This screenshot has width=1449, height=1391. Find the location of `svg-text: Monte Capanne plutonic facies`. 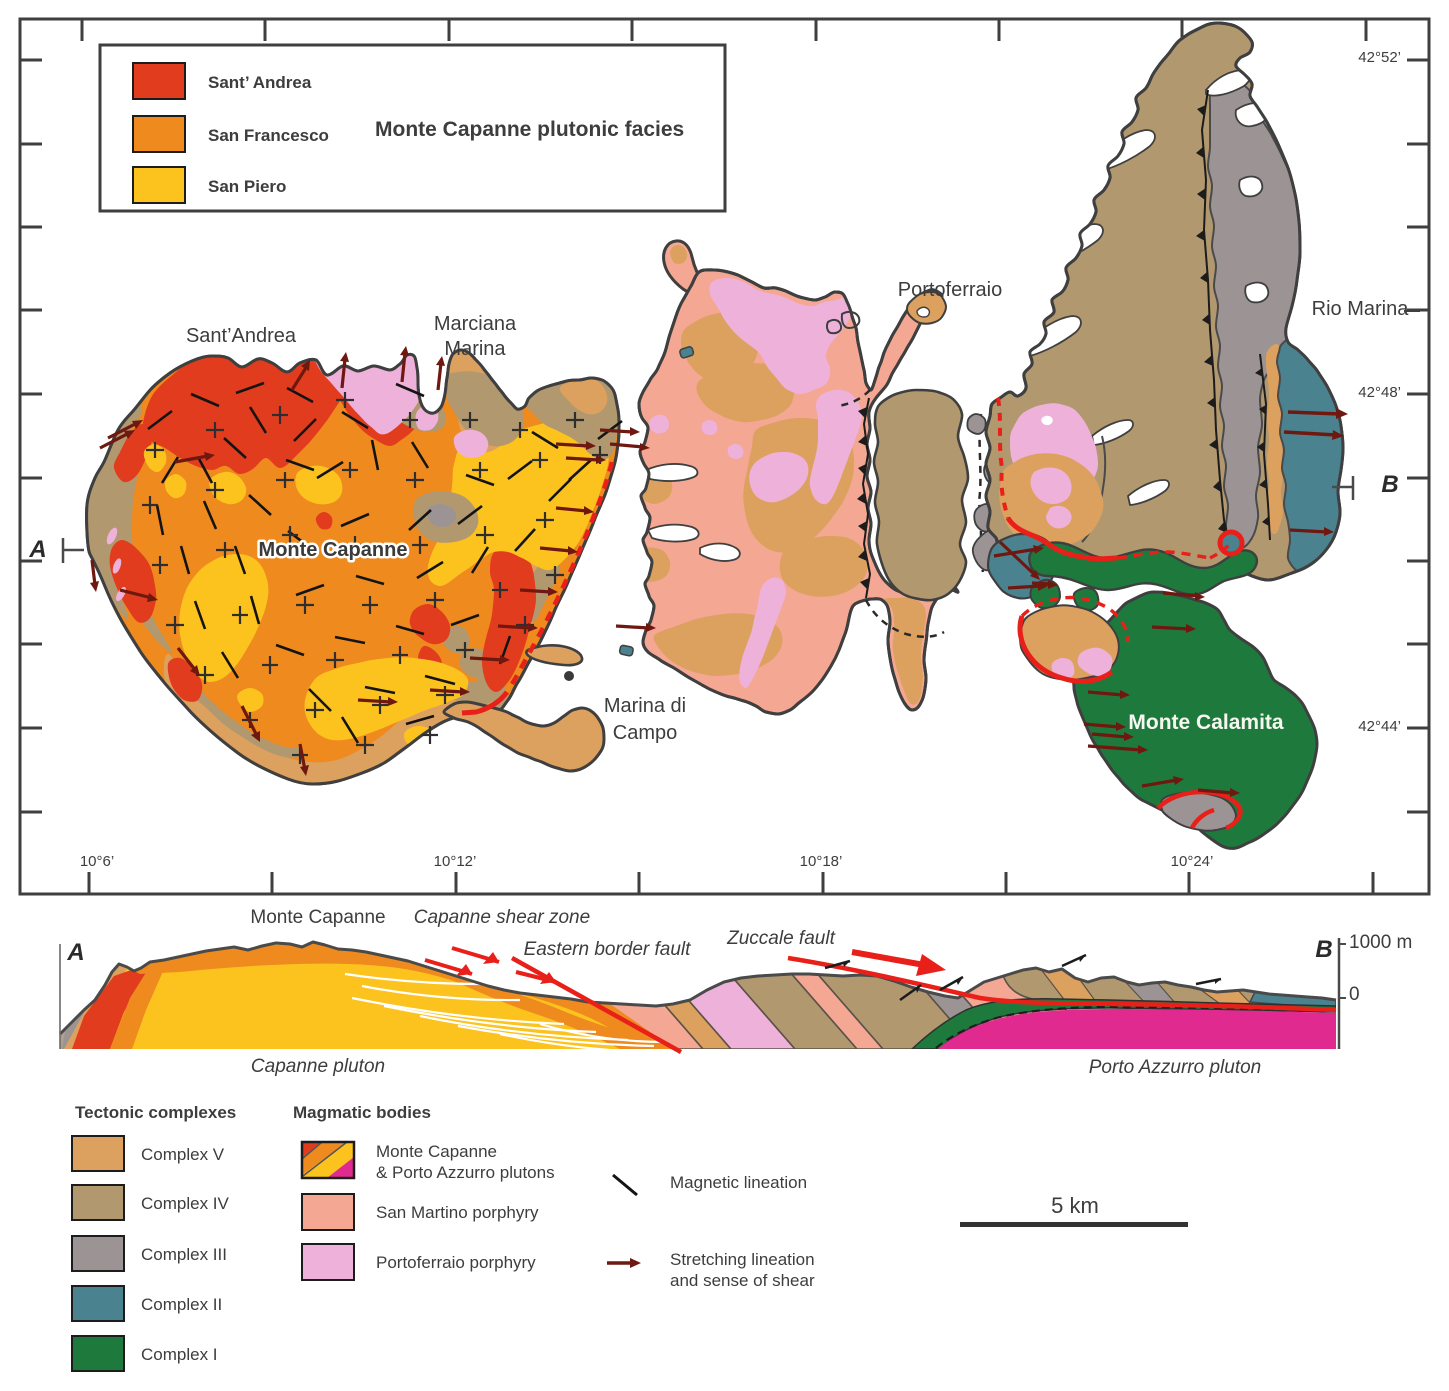

svg-text: Monte Capanne plutonic facies is located at coordinates (529, 129).